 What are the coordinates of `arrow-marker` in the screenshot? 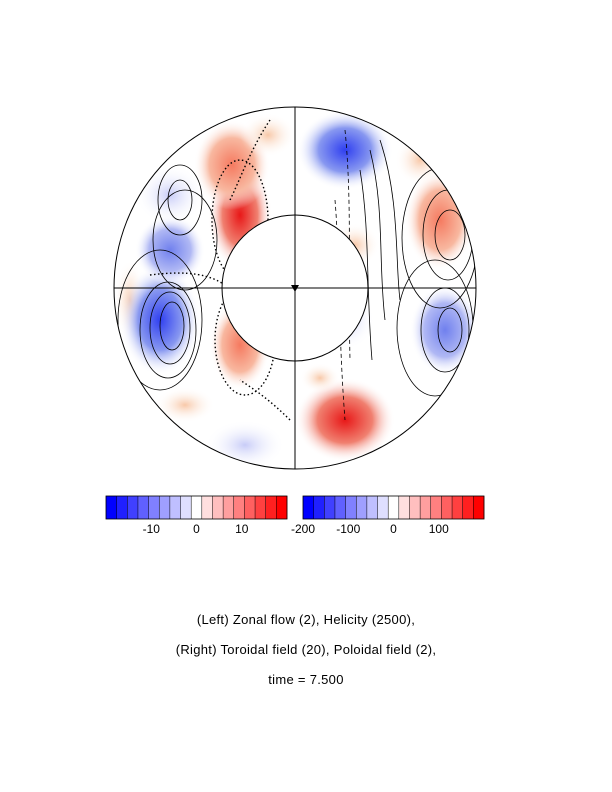 It's located at (295, 288).